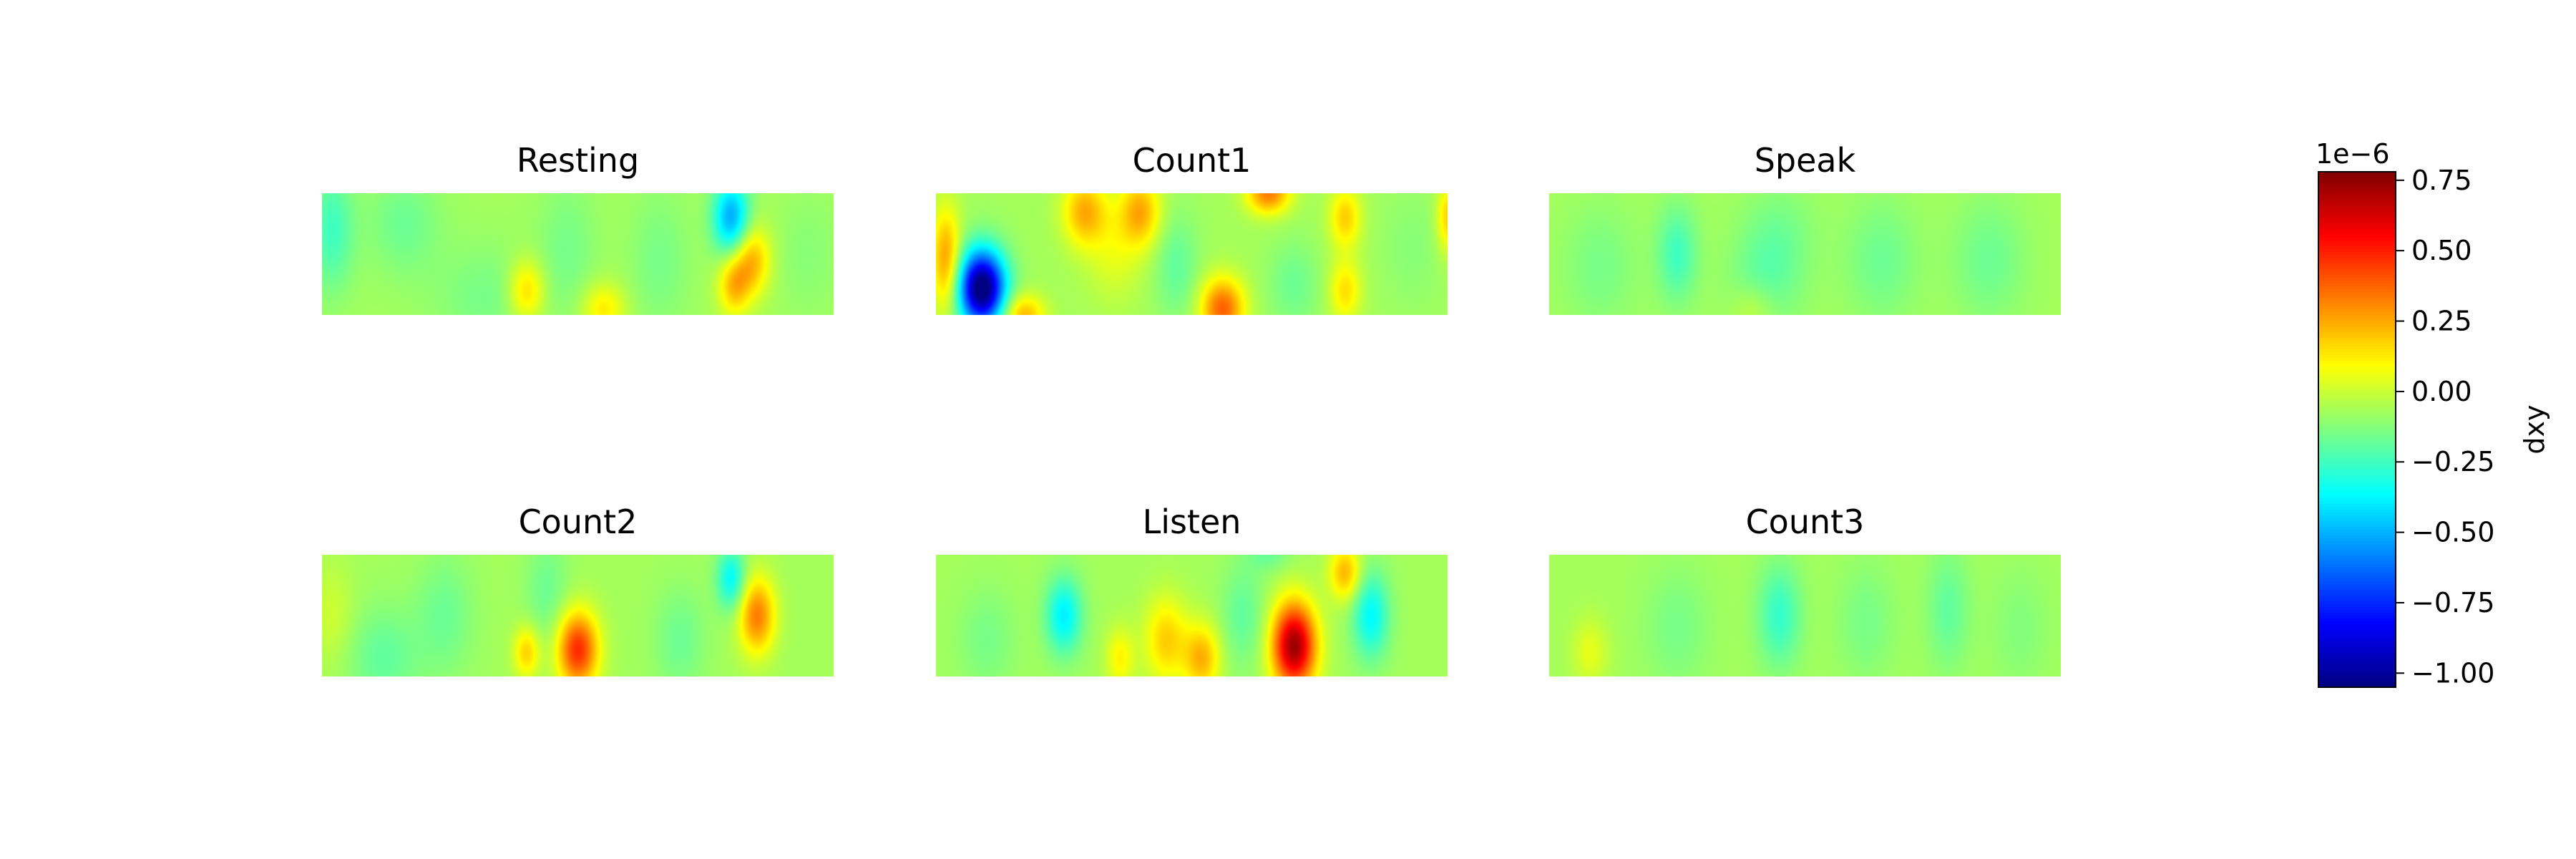 The width and height of the screenshot is (2576, 859). What do you see at coordinates (2452, 602) in the screenshot?
I see `colorbar-tick-label: −0.75` at bounding box center [2452, 602].